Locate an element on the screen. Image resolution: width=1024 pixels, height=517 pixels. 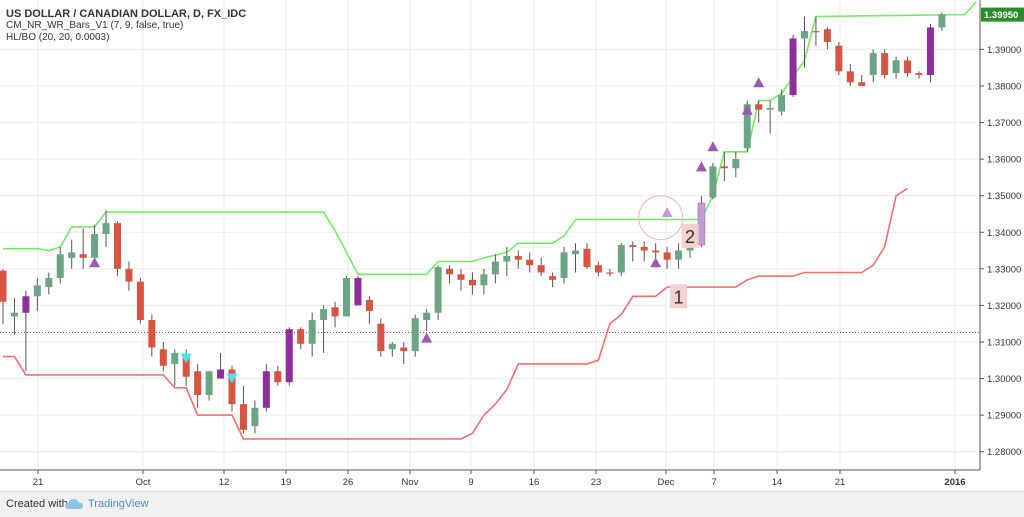
annotation-box is located at coordinates (679, 296).